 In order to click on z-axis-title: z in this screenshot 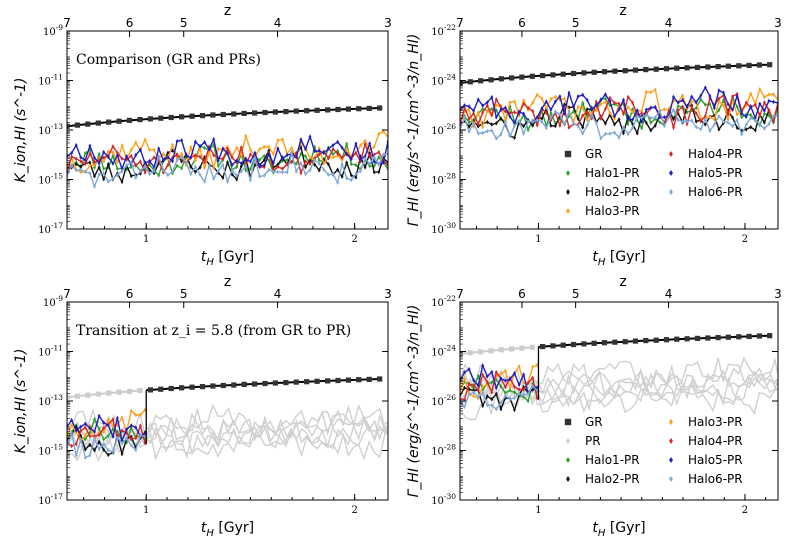, I will do `click(622, 282)`.